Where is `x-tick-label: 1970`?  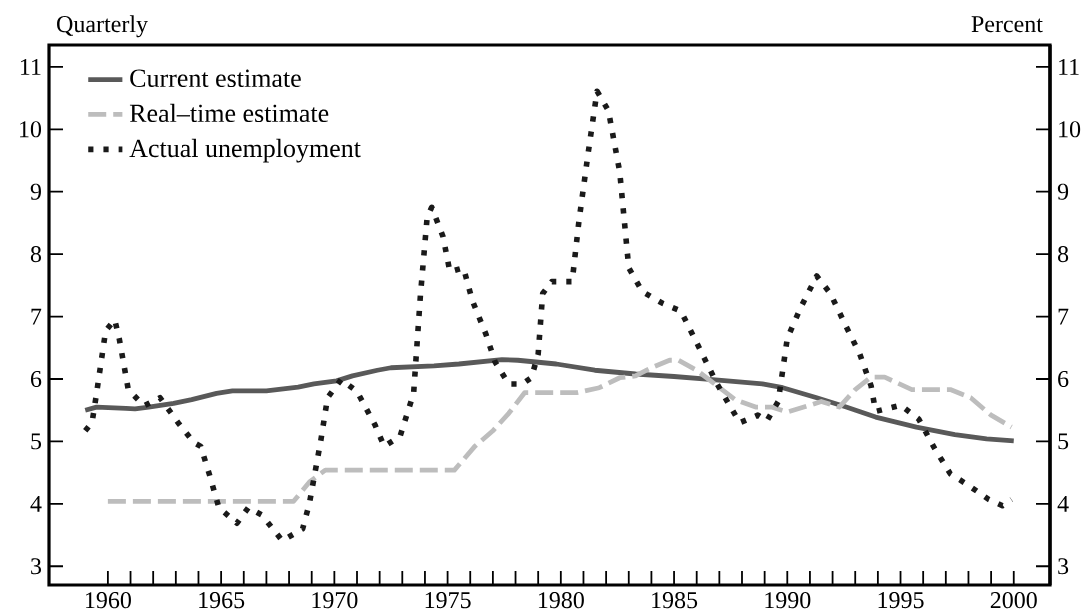 x-tick-label: 1970 is located at coordinates (335, 600).